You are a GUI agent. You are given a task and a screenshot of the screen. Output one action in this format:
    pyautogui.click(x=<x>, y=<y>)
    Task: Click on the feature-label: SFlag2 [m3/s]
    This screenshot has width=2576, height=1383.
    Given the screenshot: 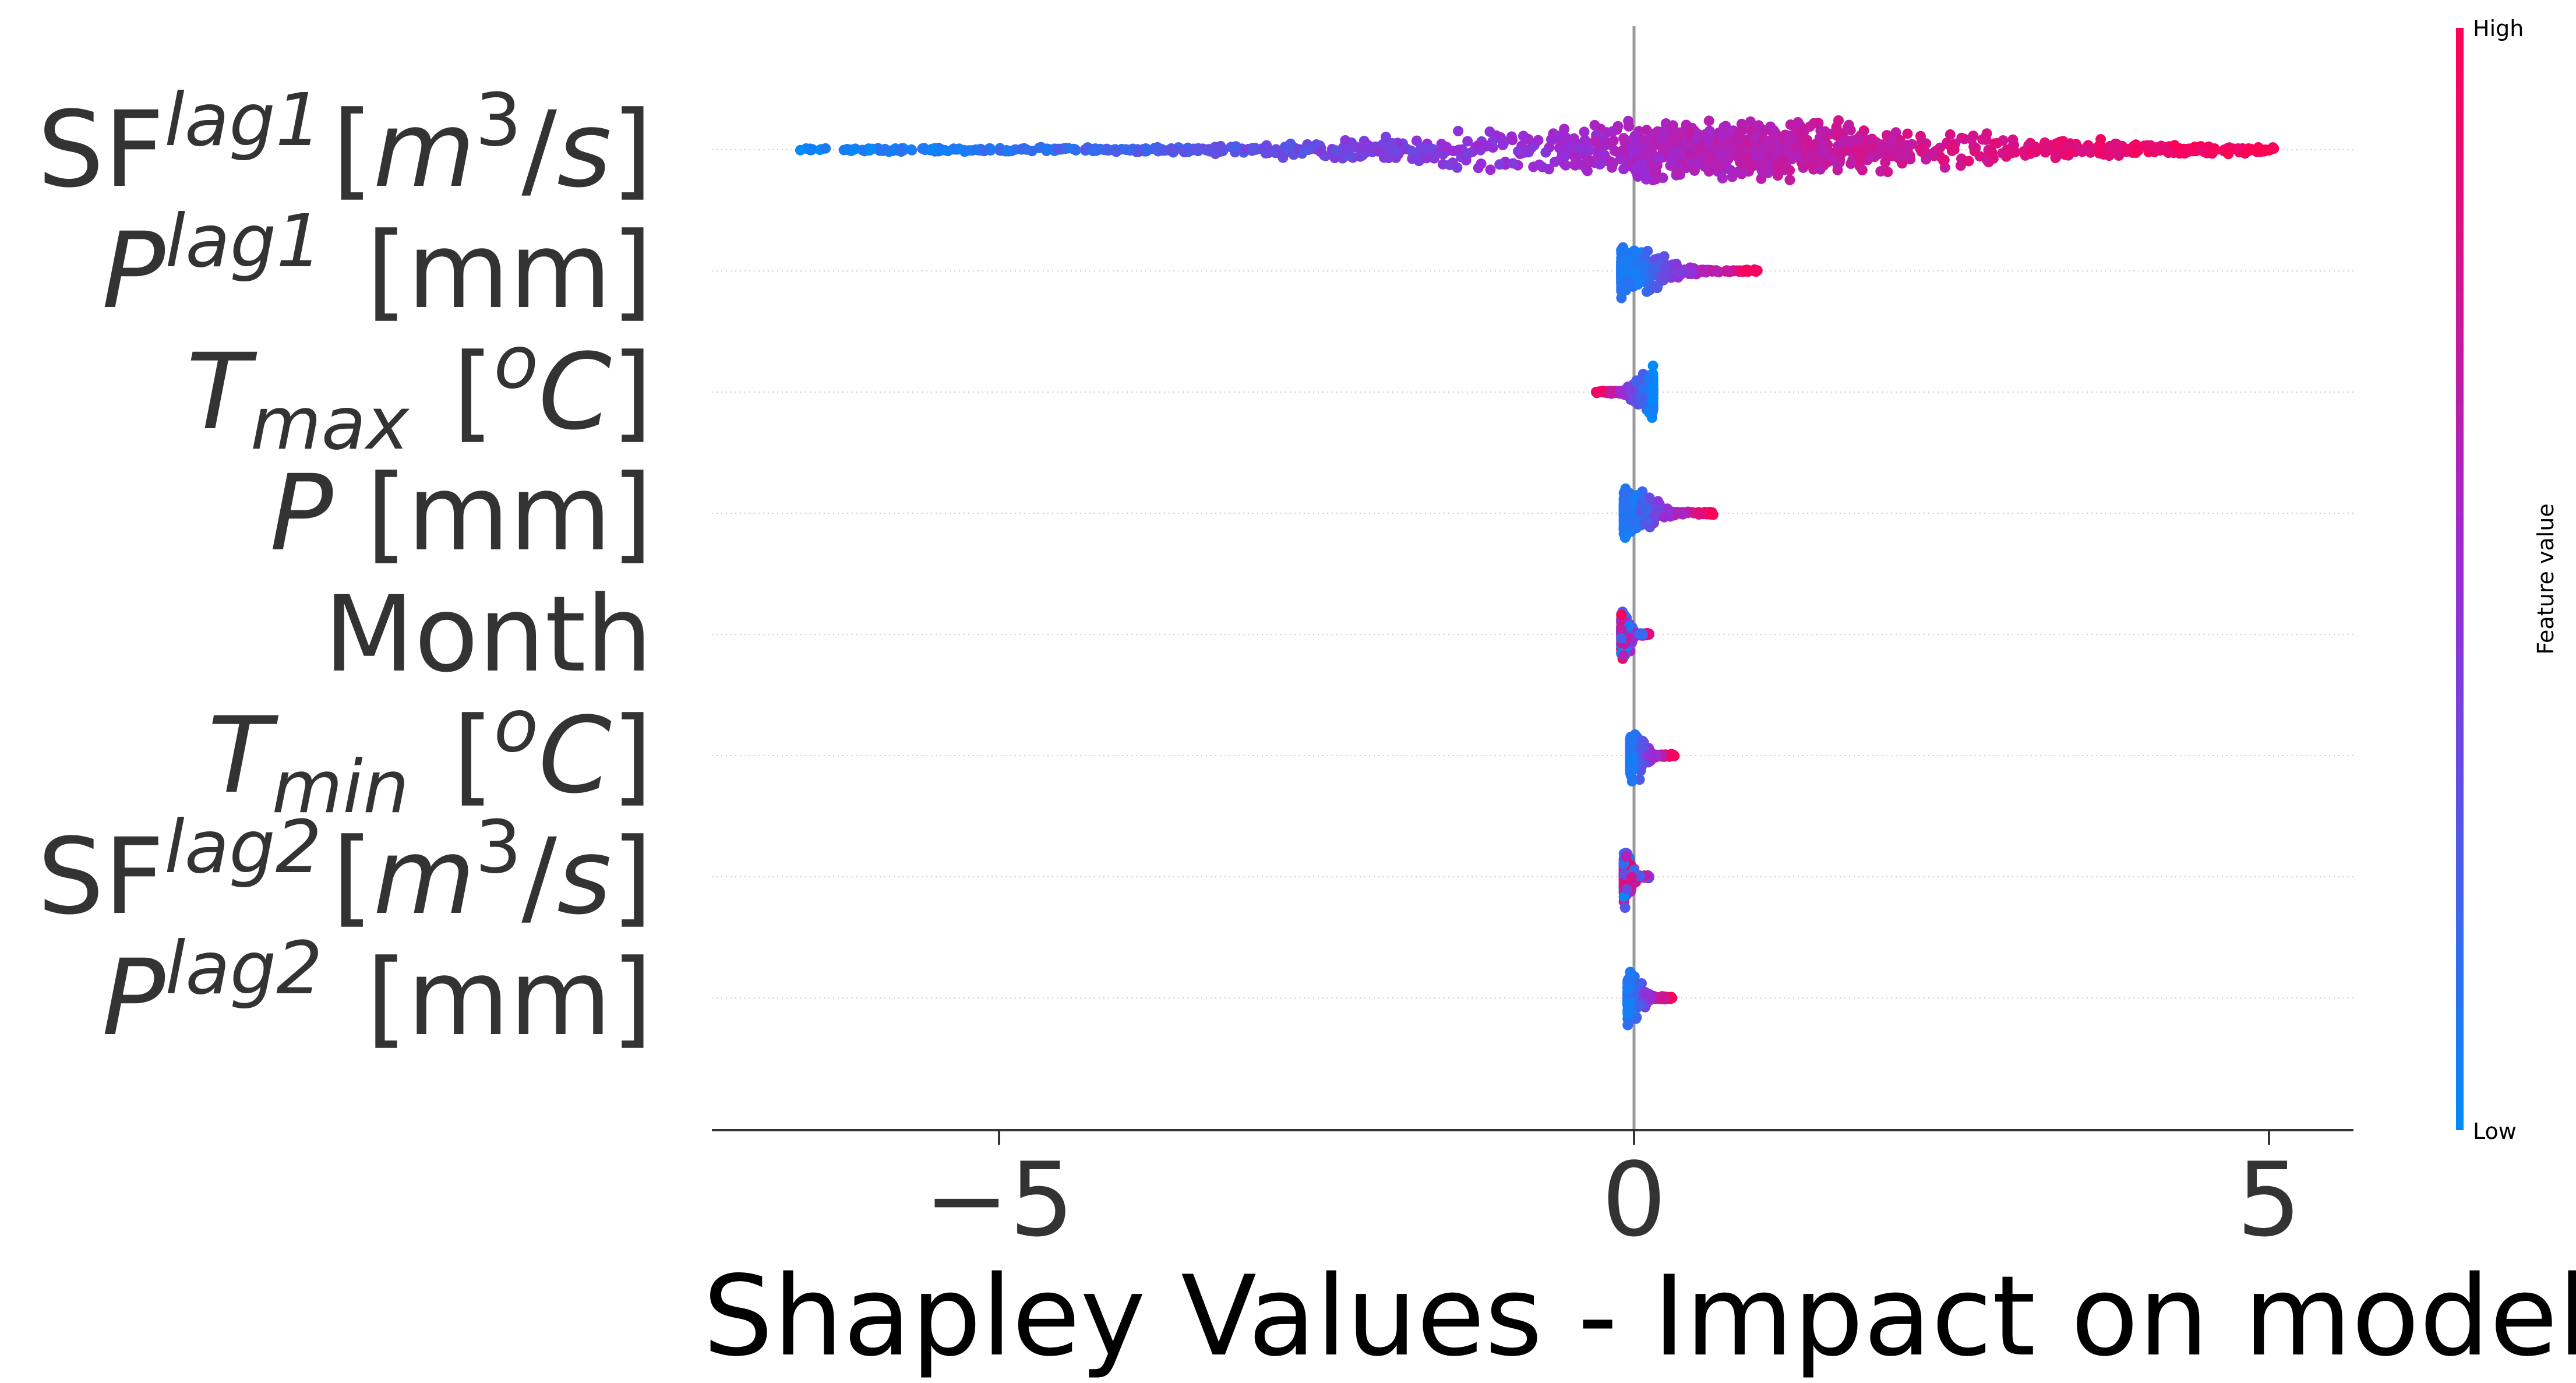 What is the action you would take?
    pyautogui.click(x=344, y=872)
    